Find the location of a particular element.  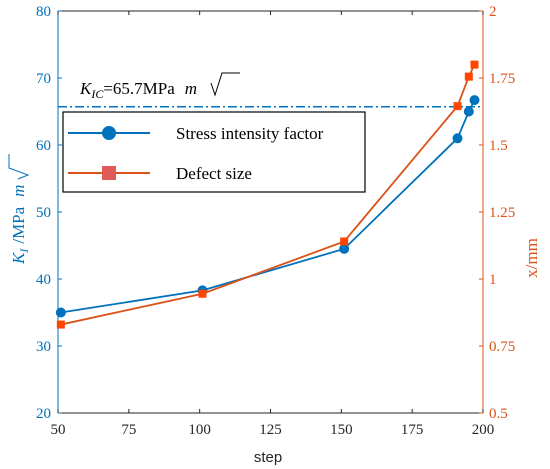

y-left-tick-label: 40 is located at coordinates (43, 280).